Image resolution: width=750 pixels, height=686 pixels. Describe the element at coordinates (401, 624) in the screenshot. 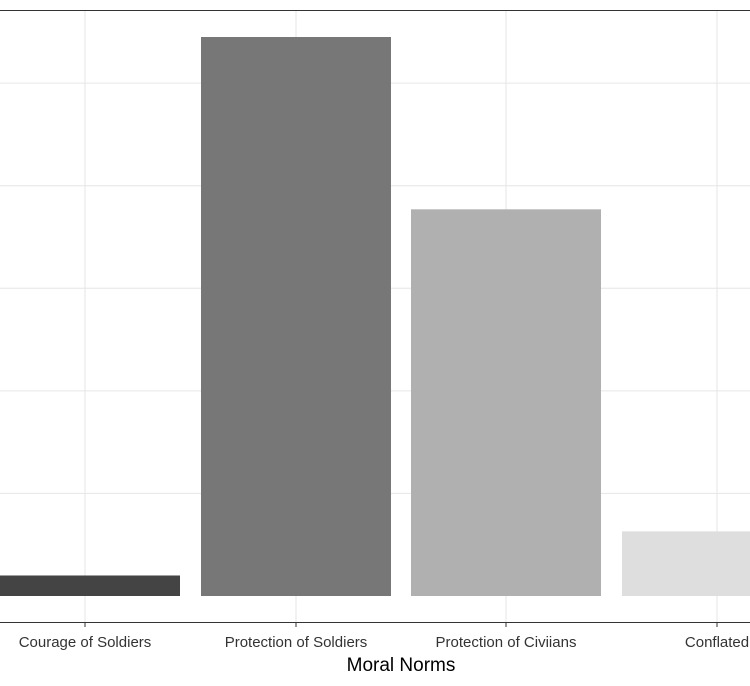

I see `x-axis-ticks` at that location.